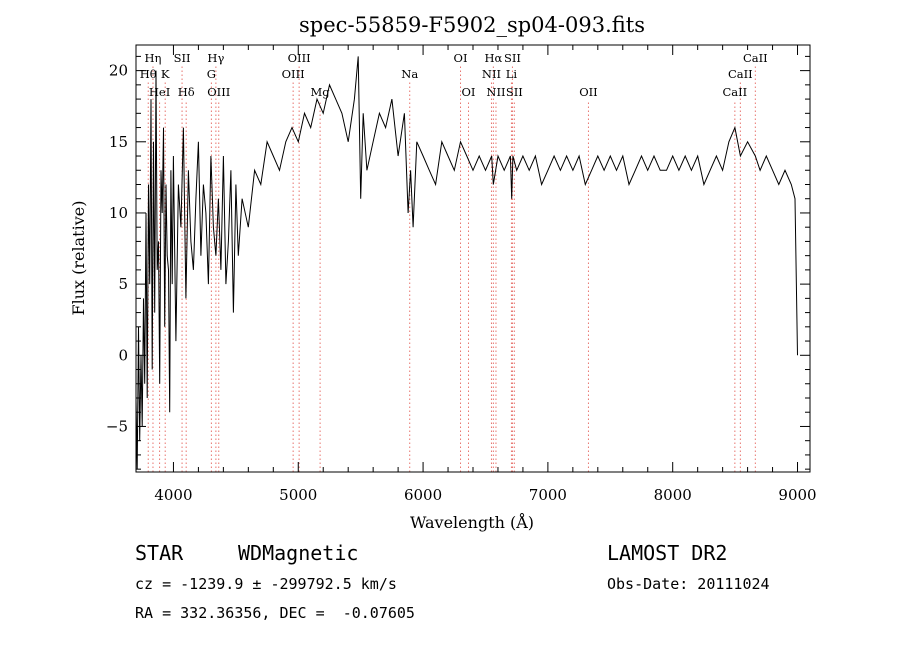  I want to click on y-tick-label: 0, so click(123, 355).